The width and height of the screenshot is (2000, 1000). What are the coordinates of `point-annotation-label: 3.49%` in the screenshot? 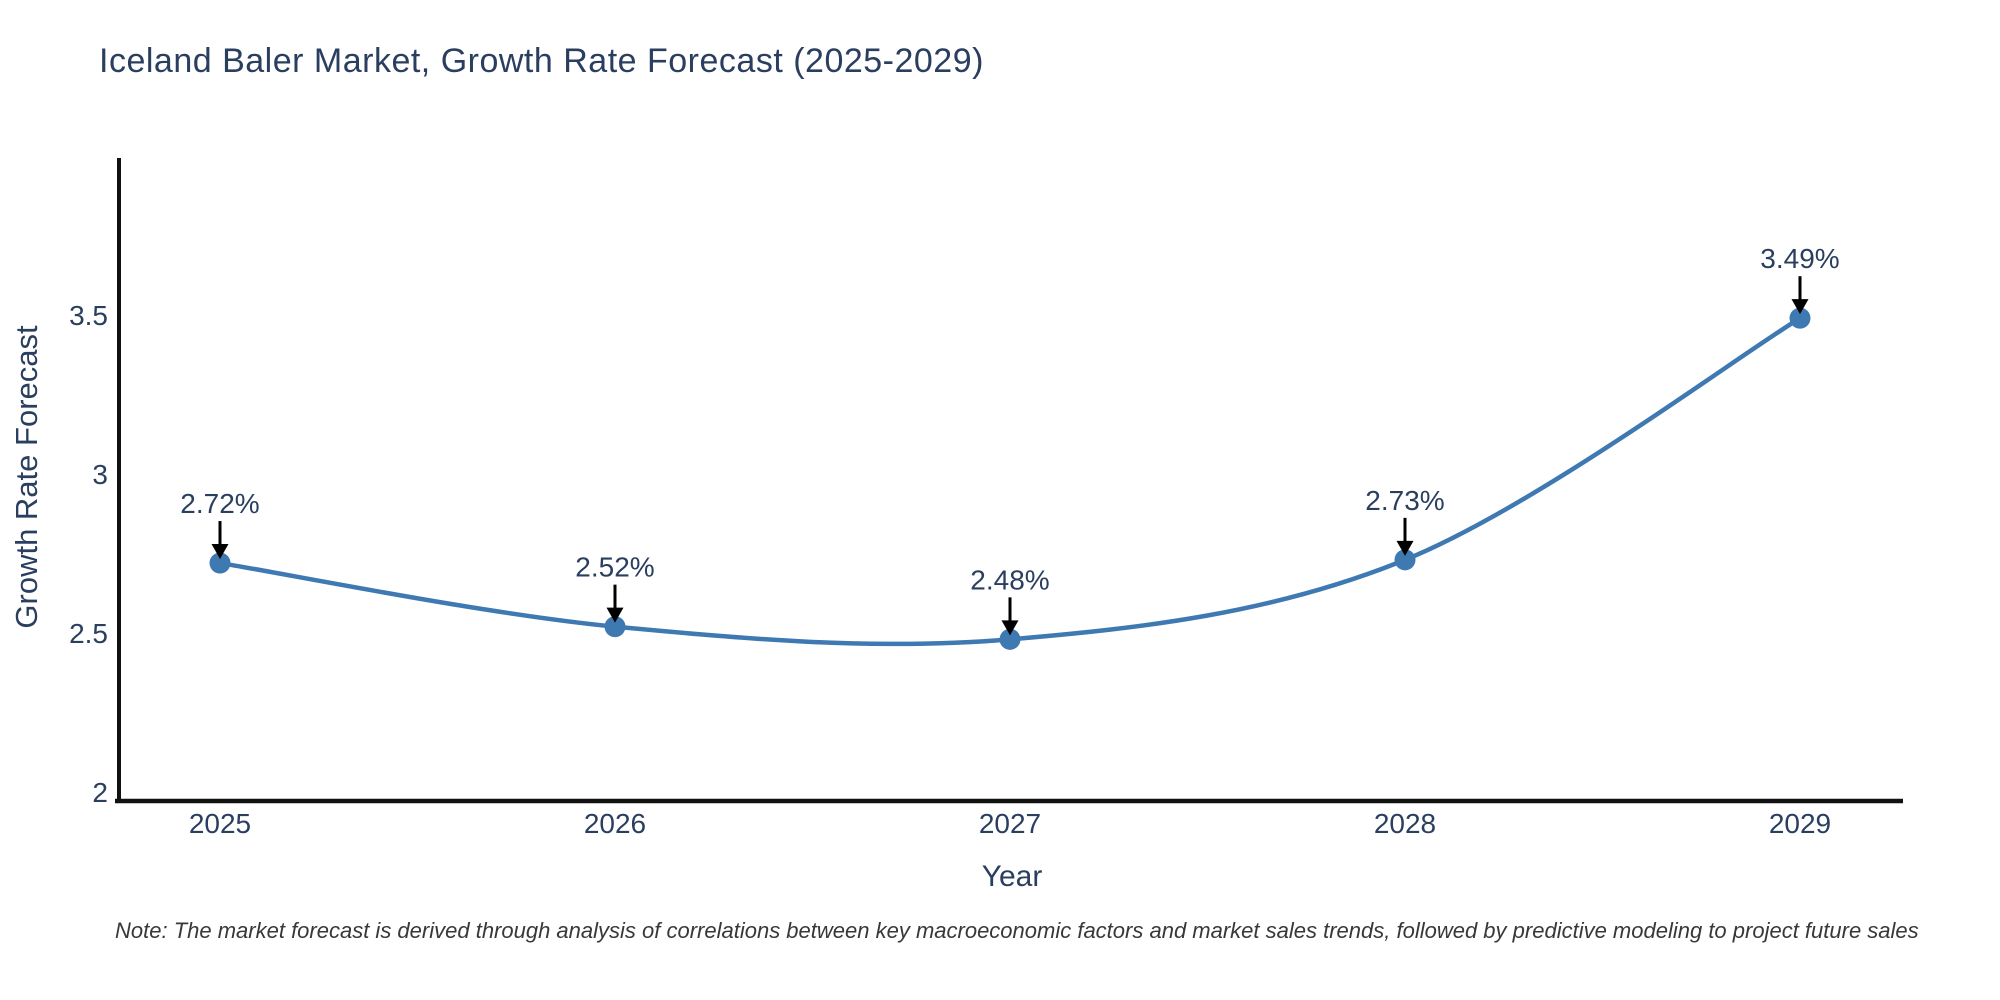 It's located at (1799, 258).